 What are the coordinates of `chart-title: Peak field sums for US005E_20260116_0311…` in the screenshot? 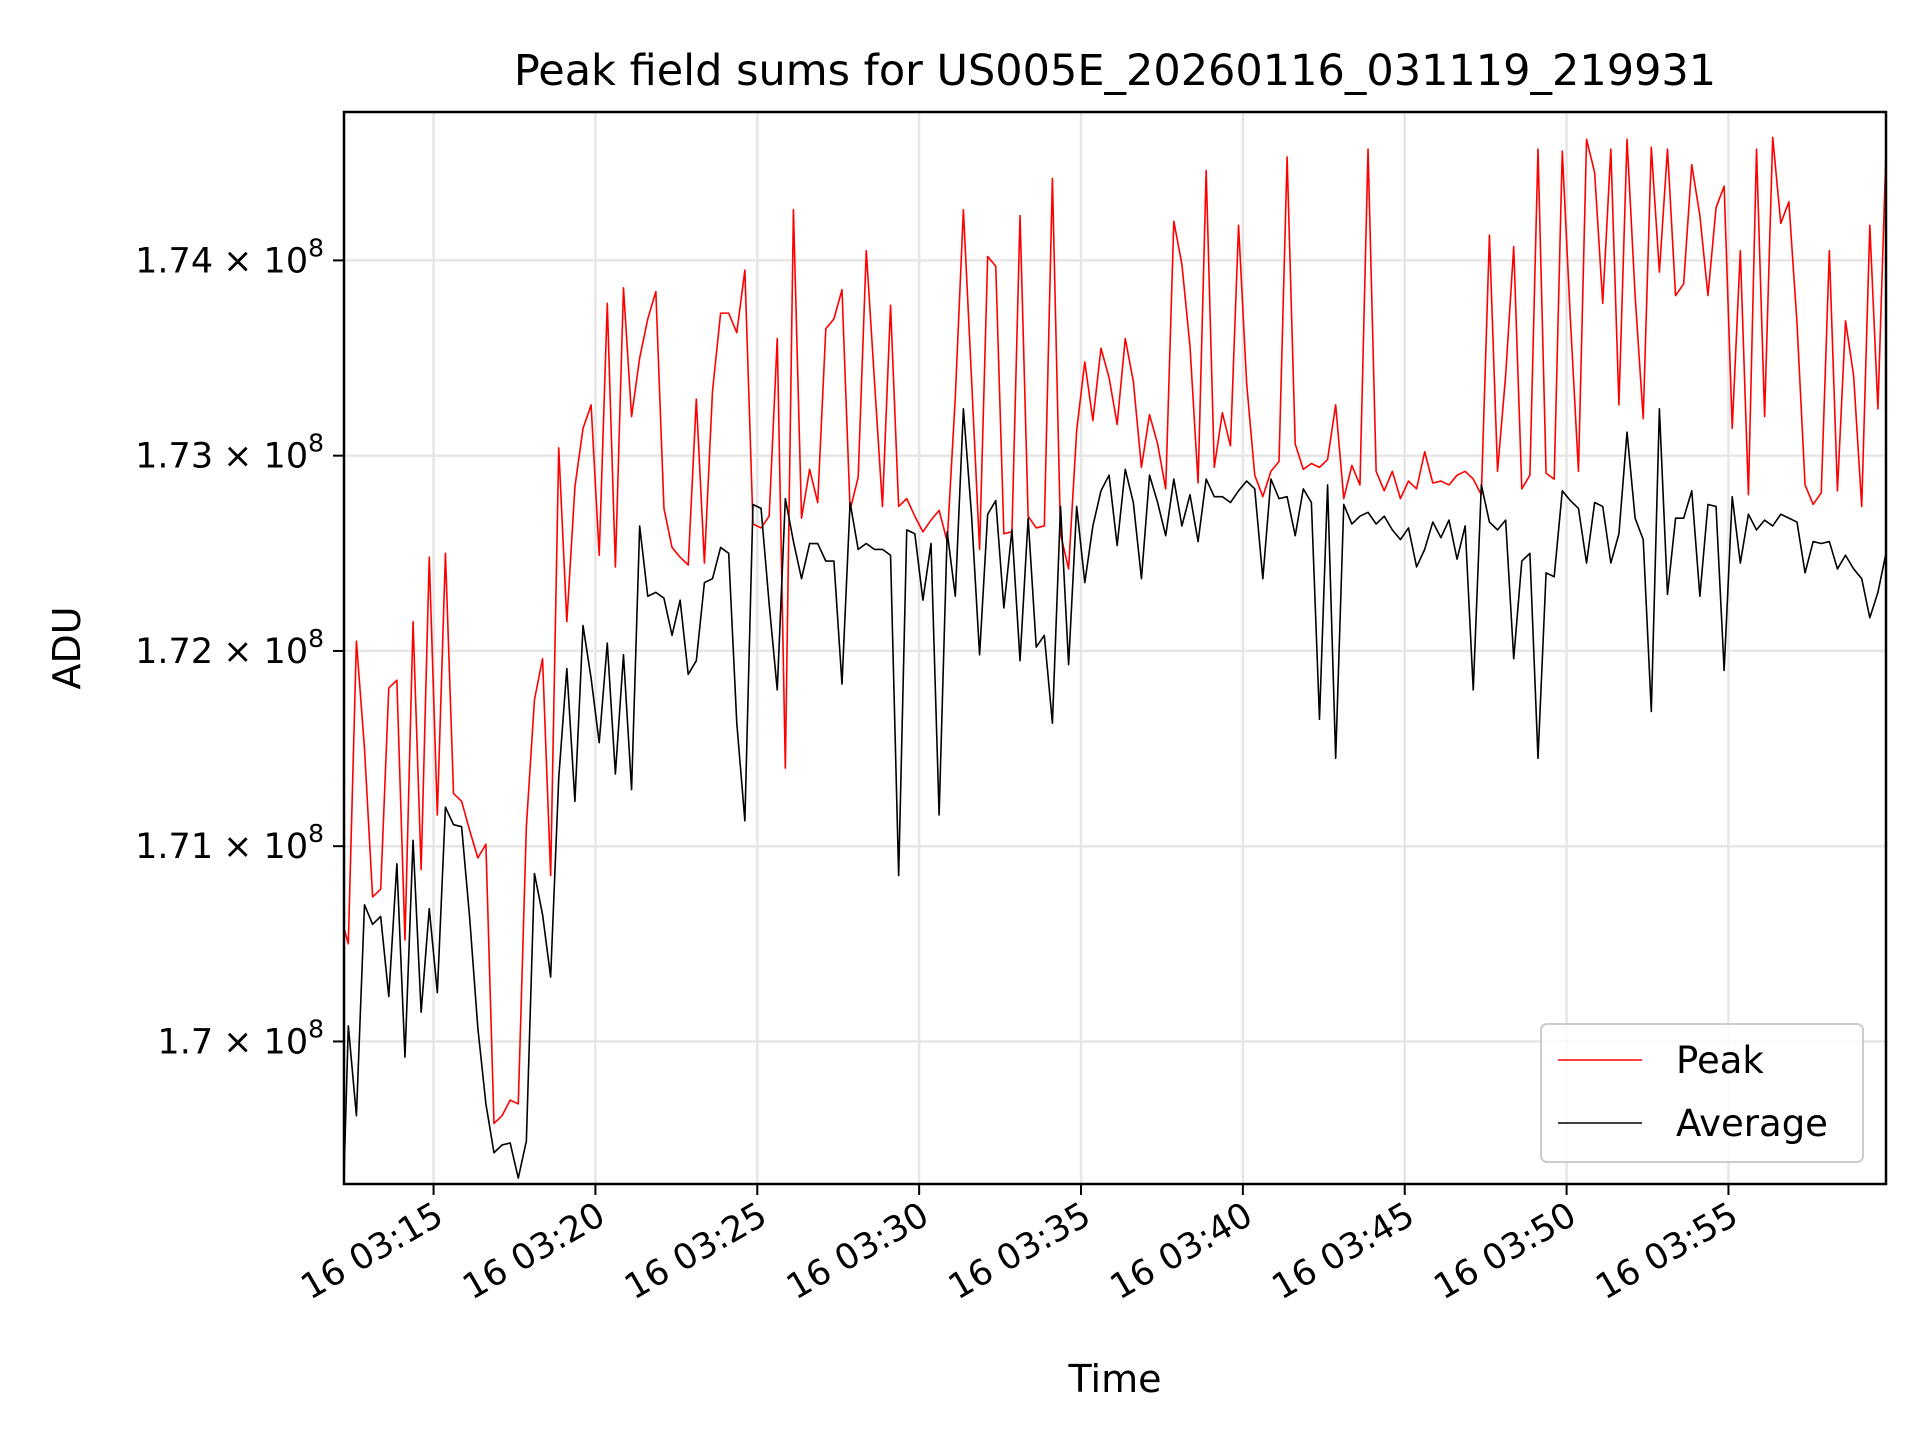 It's located at (1115, 71).